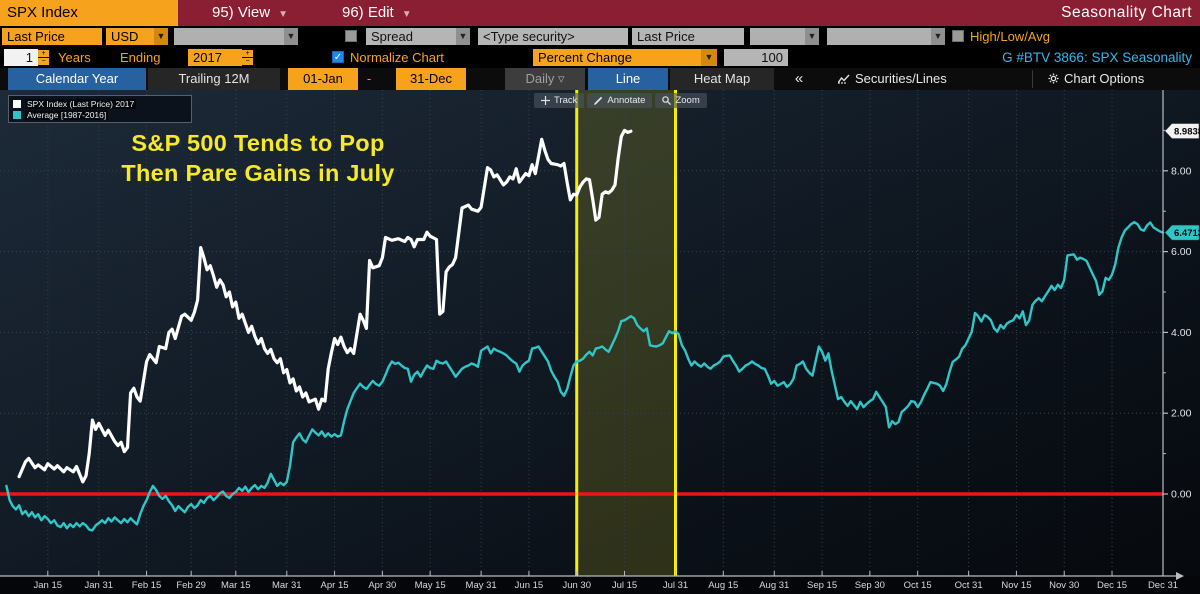 The height and width of the screenshot is (594, 1200). Describe the element at coordinates (958, 36) in the screenshot. I see `highlow-checkbox` at that location.